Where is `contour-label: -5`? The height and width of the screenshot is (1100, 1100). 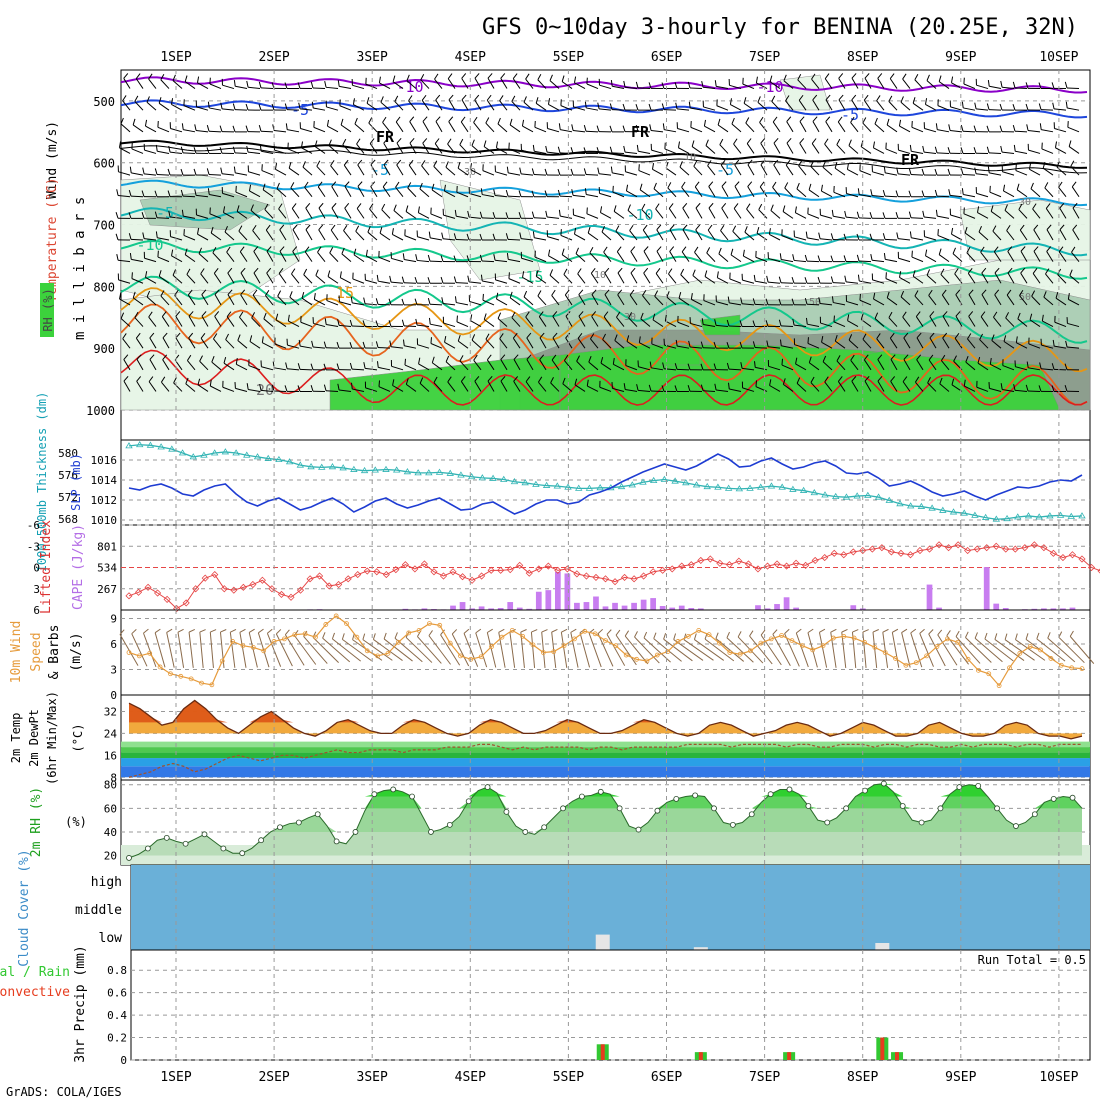
contour-label: -5 is located at coordinates (850, 115).